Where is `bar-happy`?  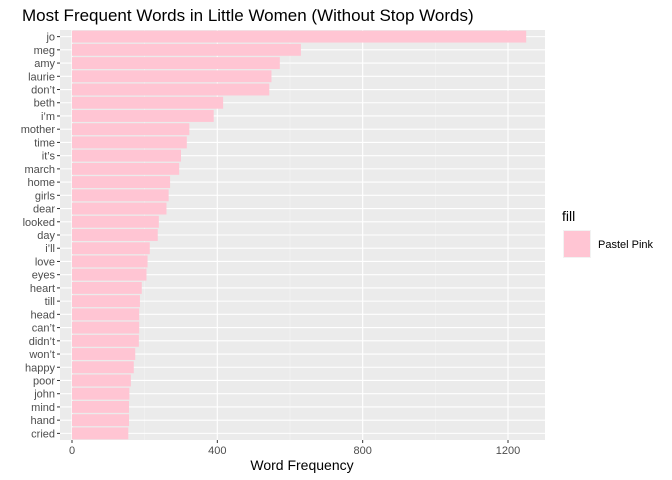
bar-happy is located at coordinates (103, 367).